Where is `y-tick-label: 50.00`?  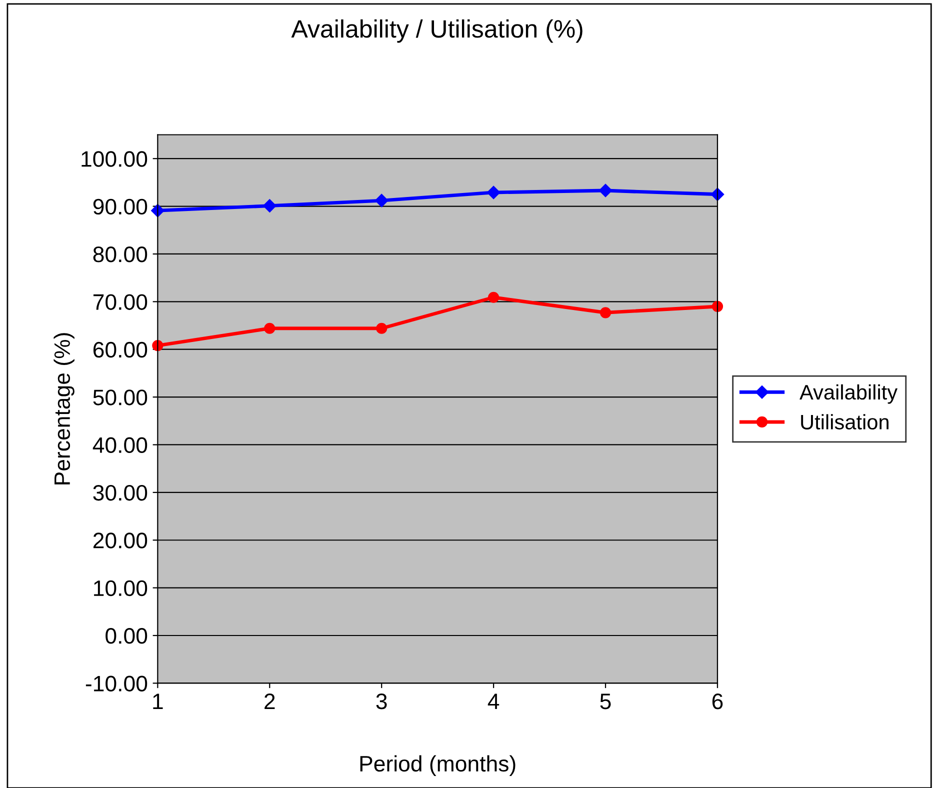
y-tick-label: 50.00 is located at coordinates (120, 398).